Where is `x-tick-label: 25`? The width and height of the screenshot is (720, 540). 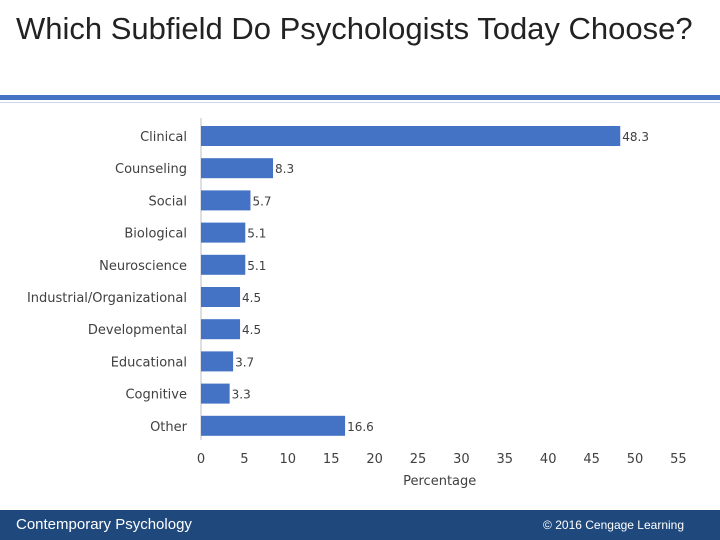
x-tick-label: 25 is located at coordinates (418, 459).